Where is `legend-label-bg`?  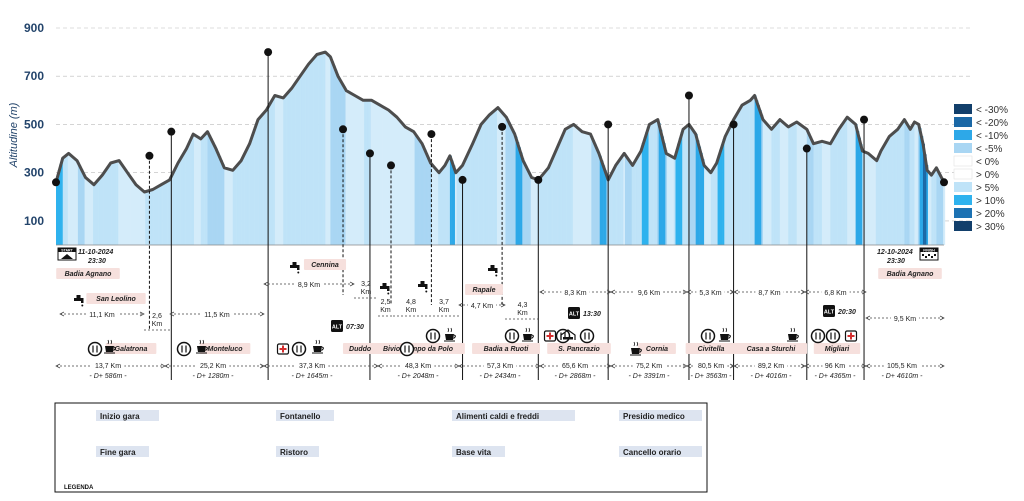
legend-label-bg is located at coordinates (660, 415).